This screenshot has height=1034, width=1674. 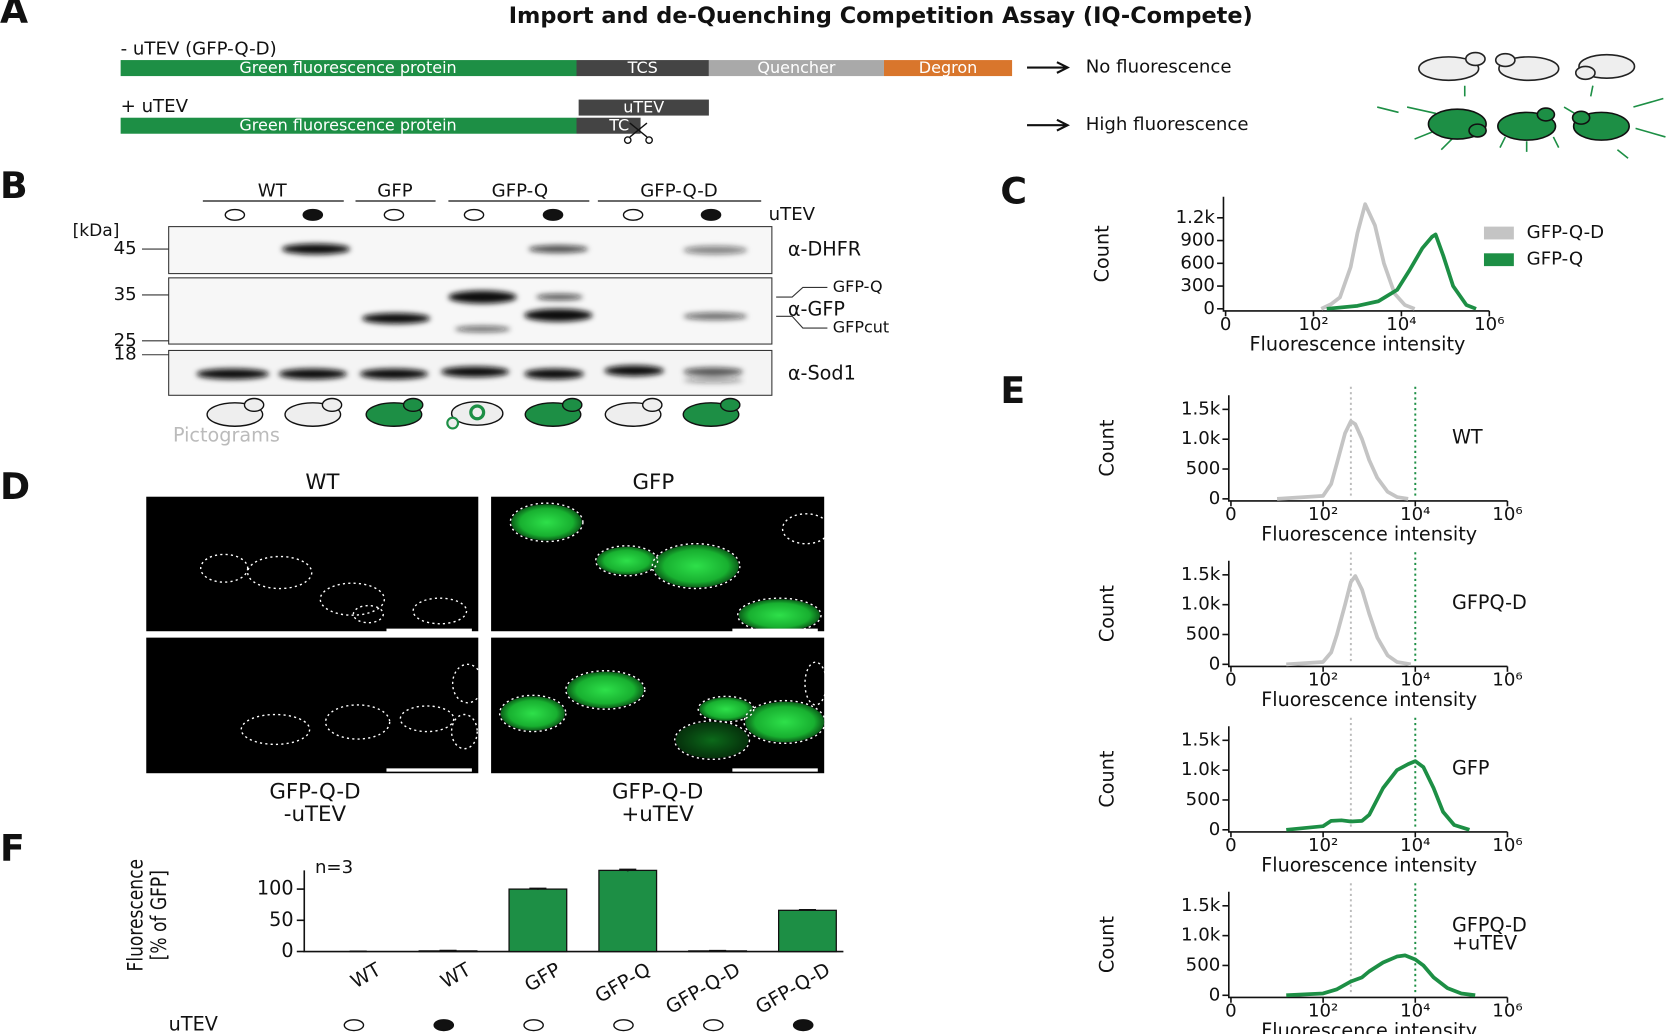 What do you see at coordinates (1555, 259) in the screenshot?
I see `legend-label: GFP-Q` at bounding box center [1555, 259].